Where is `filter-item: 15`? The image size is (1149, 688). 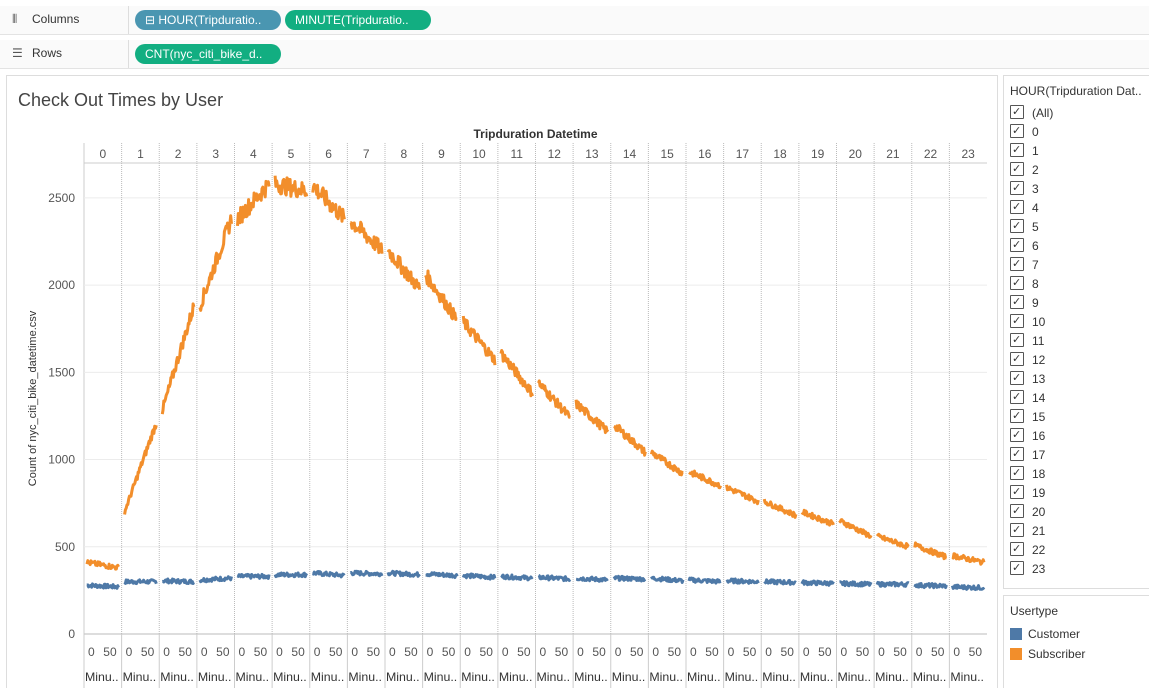 filter-item: 15 is located at coordinates (1076, 417).